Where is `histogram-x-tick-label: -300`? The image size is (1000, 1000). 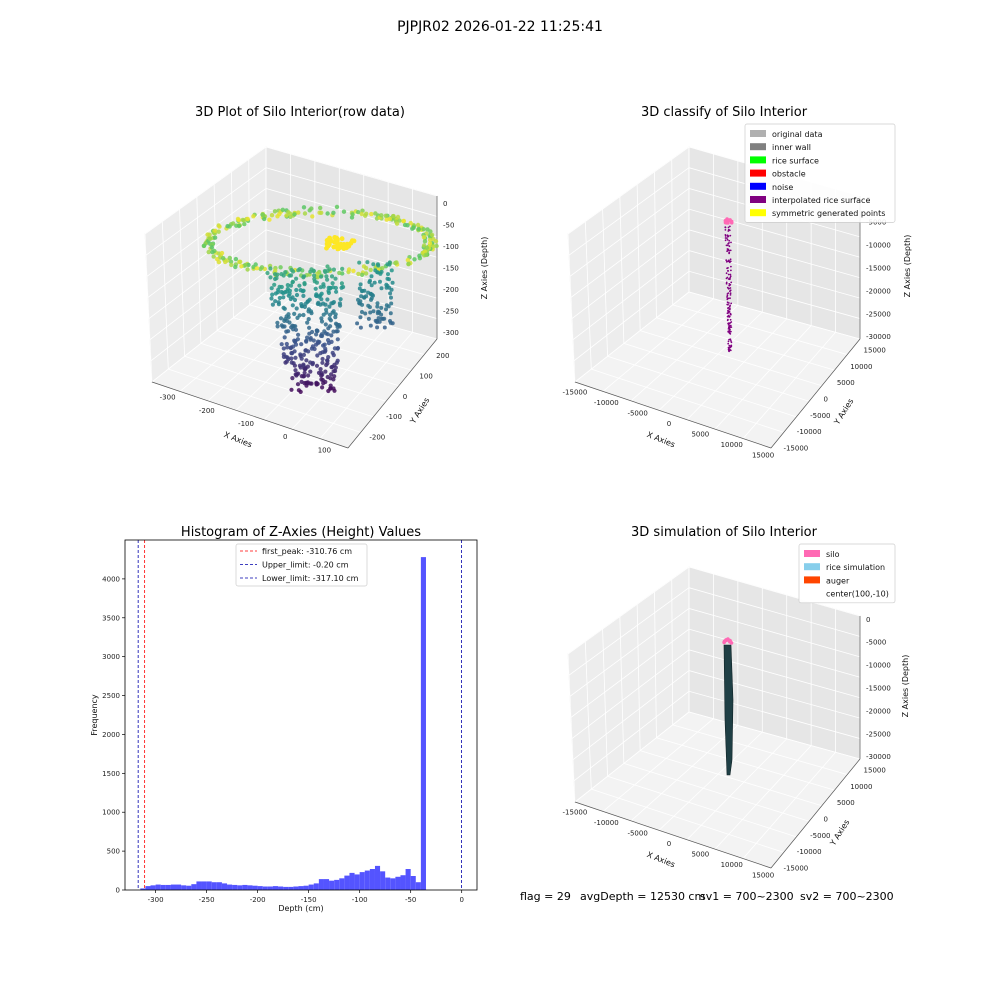 histogram-x-tick-label: -300 is located at coordinates (156, 900).